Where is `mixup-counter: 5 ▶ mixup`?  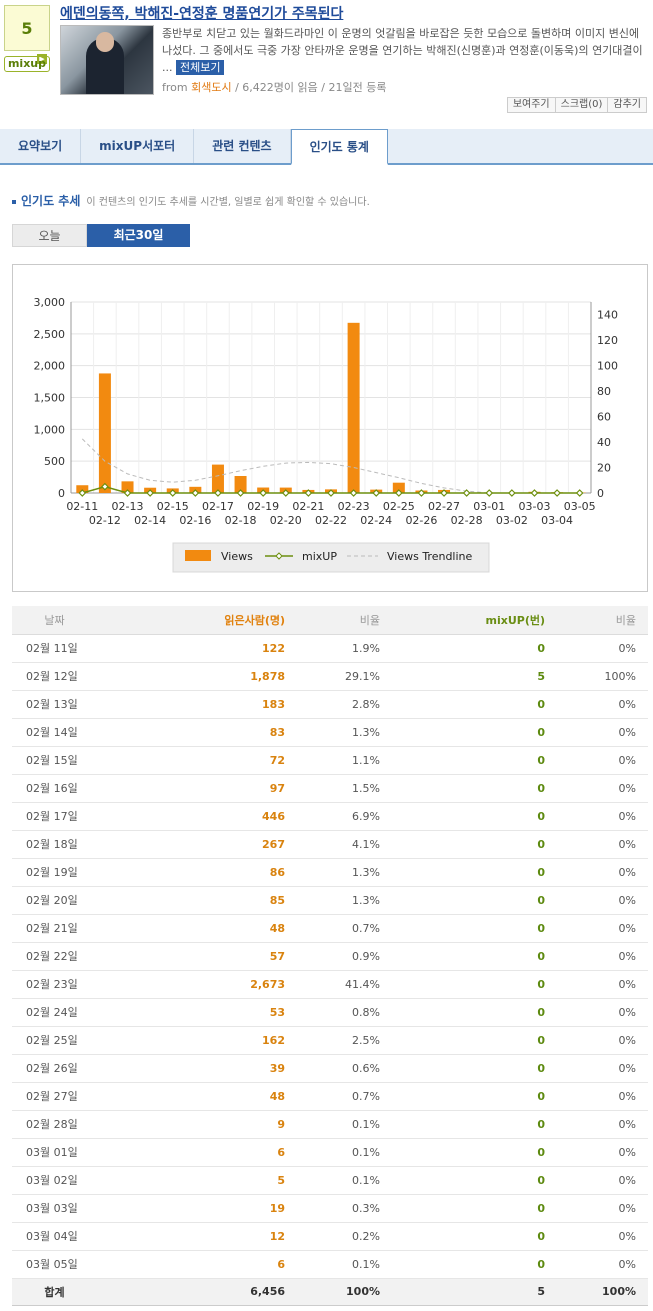
mixup-counter: 5 ▶ mixup is located at coordinates (27, 38).